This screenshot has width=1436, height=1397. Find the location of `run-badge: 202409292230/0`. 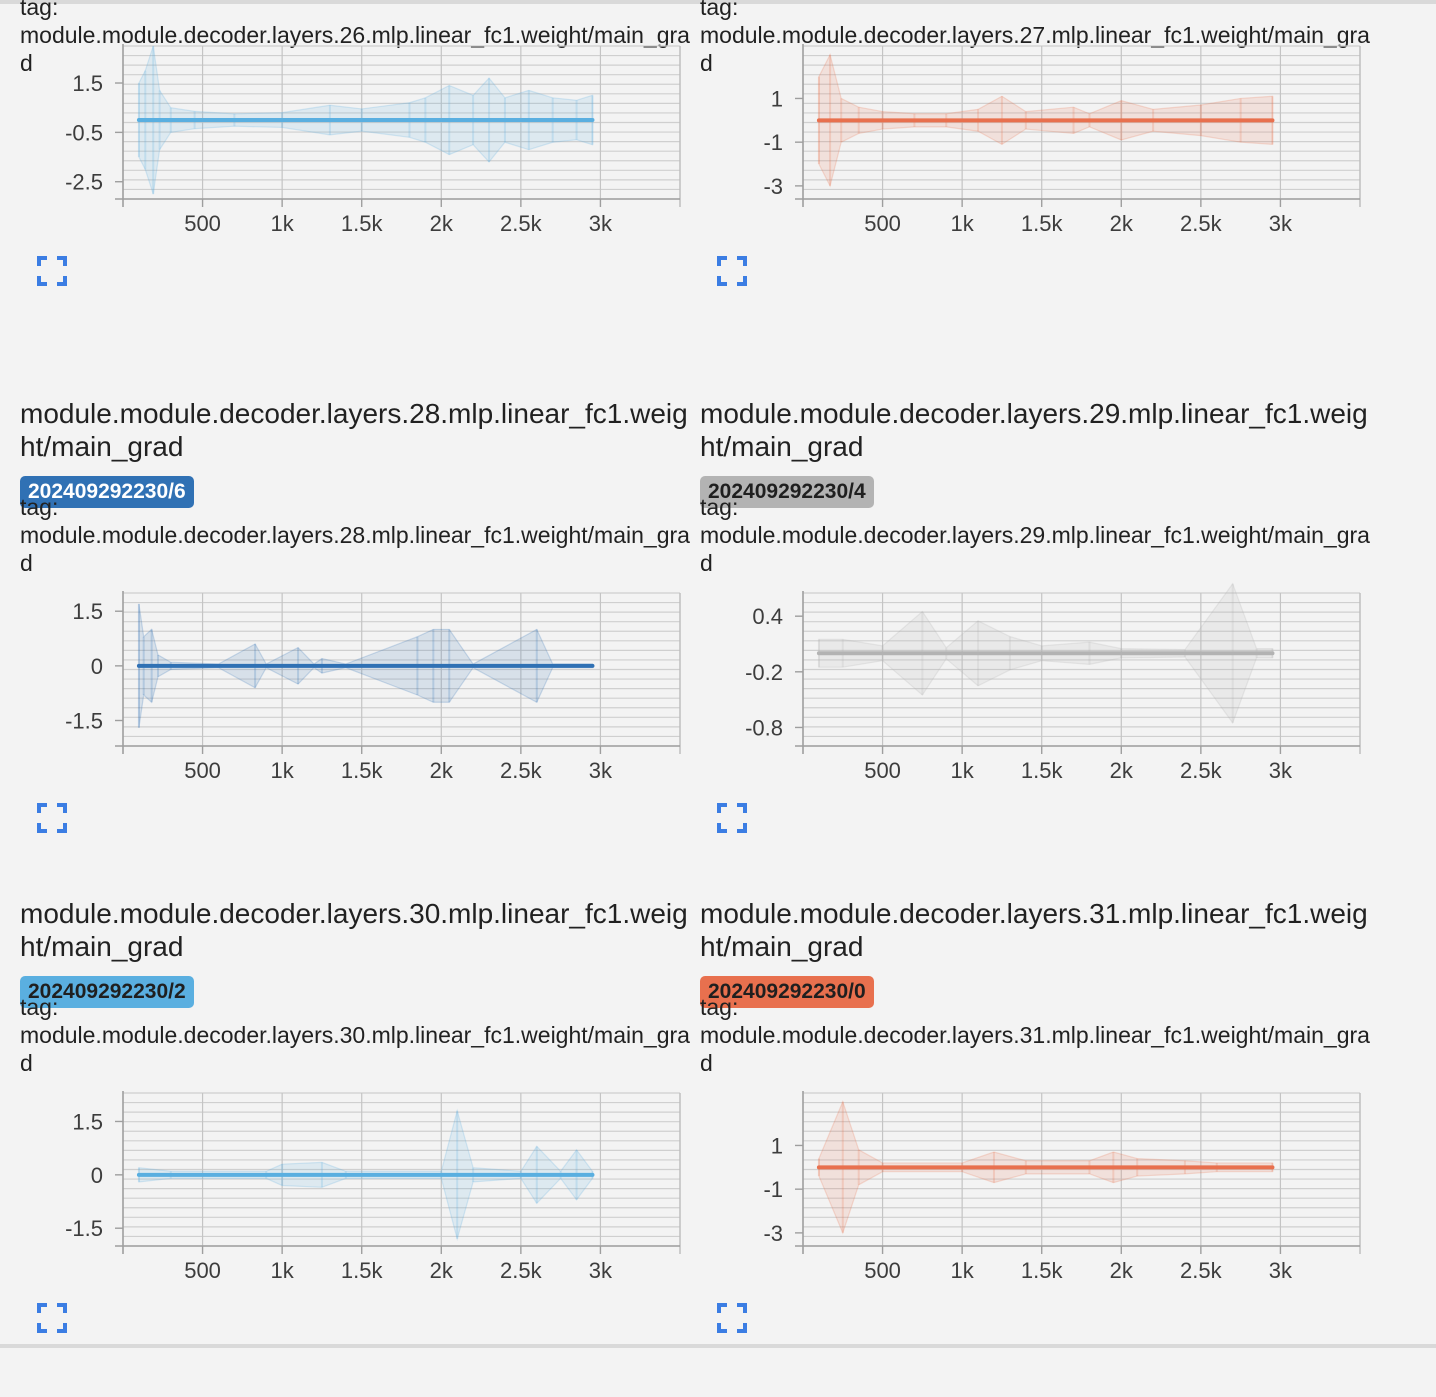

run-badge: 202409292230/0 is located at coordinates (787, 992).